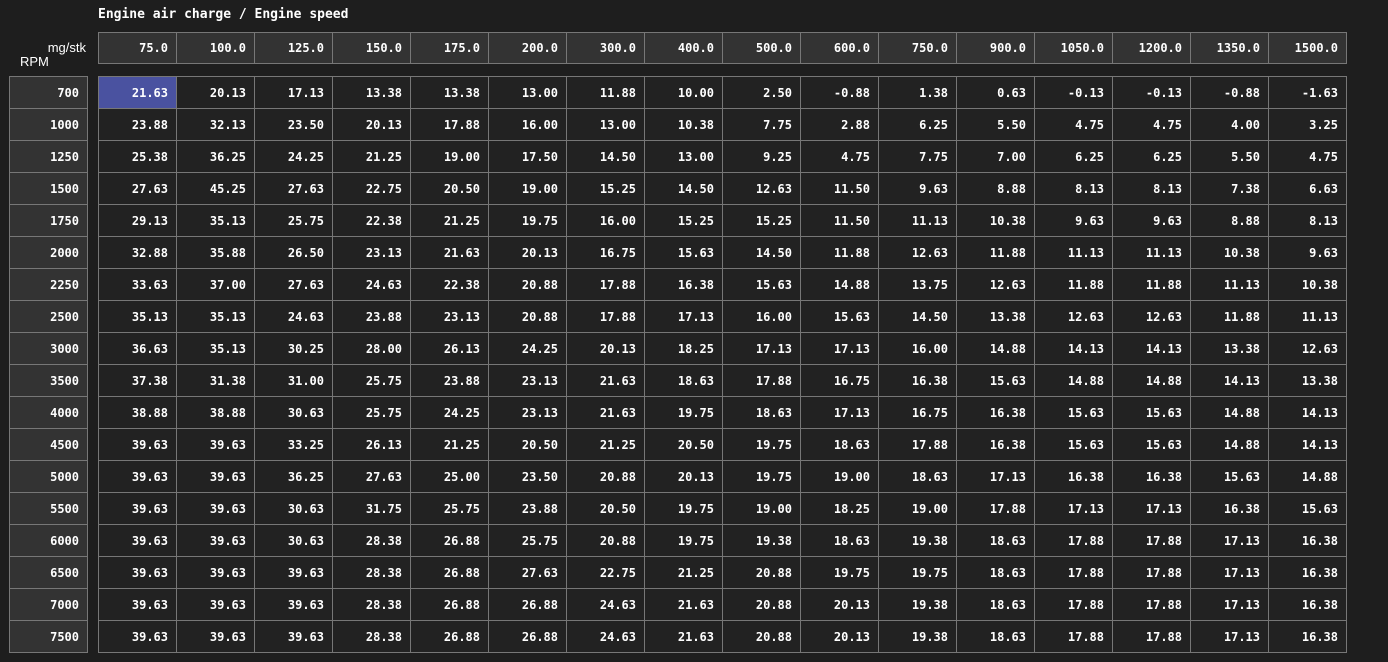  What do you see at coordinates (1308, 48) in the screenshot?
I see `column-header: 1500.0` at bounding box center [1308, 48].